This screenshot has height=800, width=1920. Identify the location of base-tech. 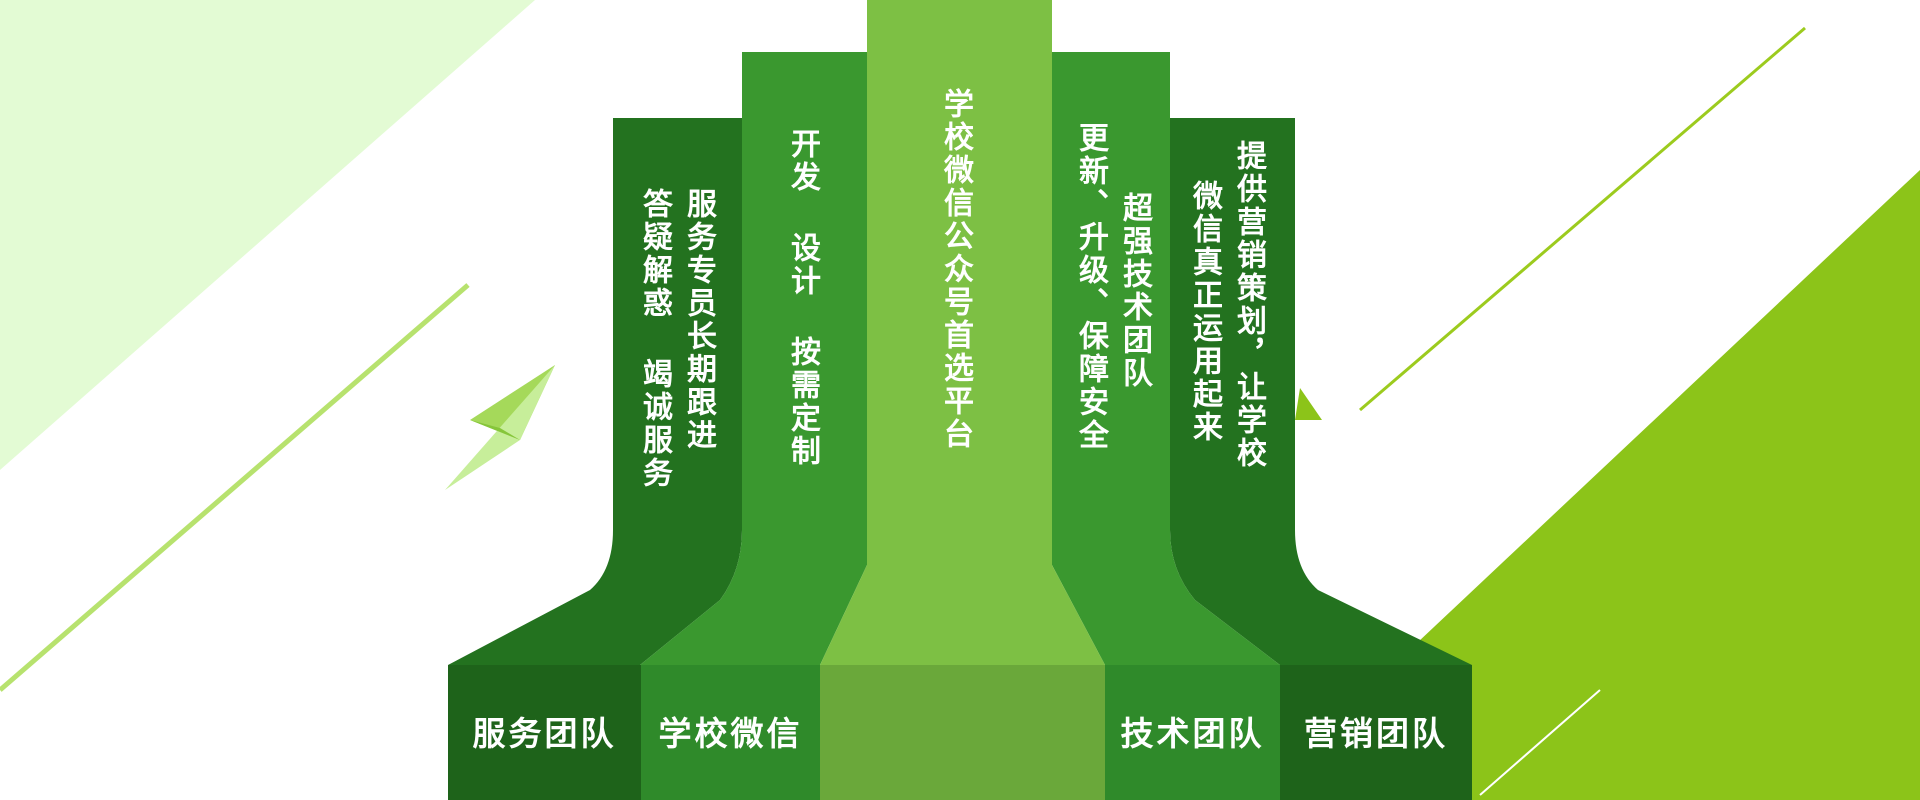
(1192, 732).